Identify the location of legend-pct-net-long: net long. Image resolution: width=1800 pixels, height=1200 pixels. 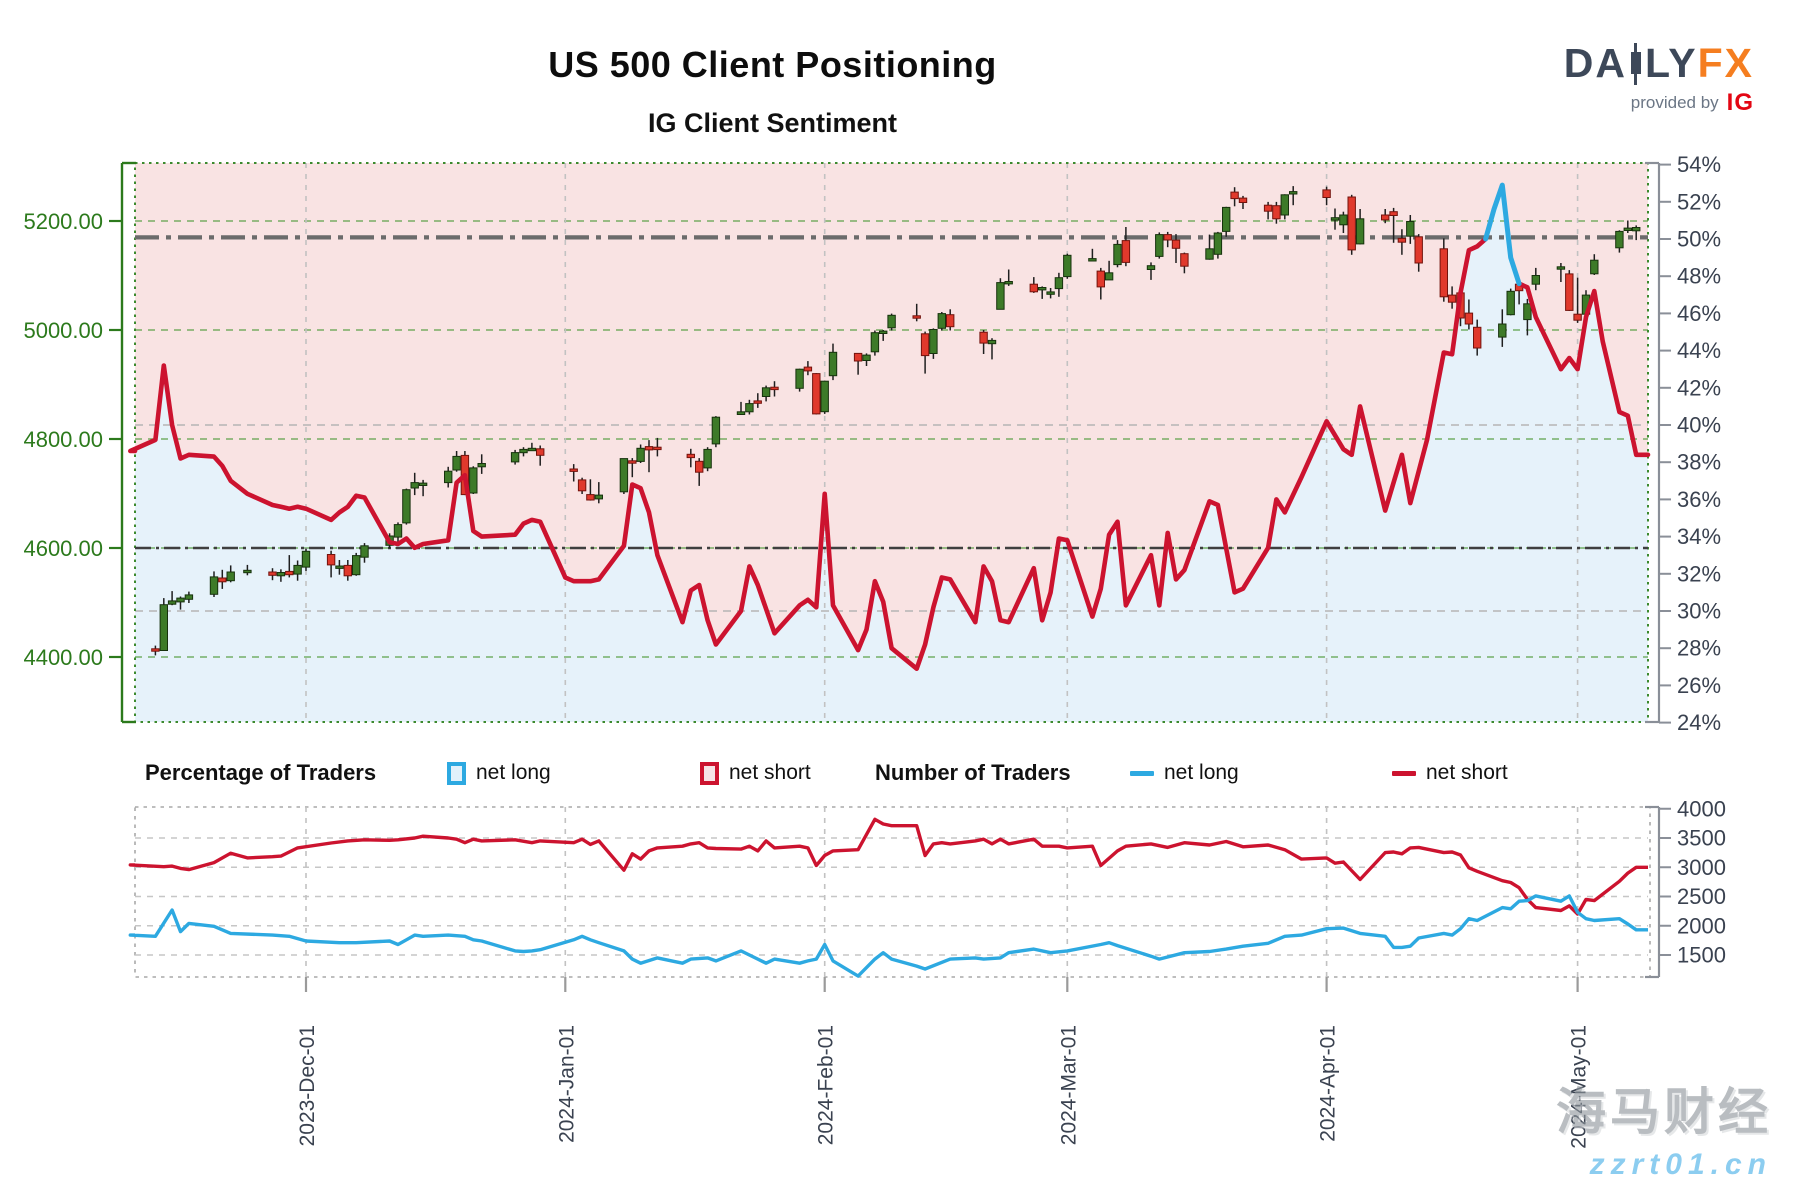
(499, 773).